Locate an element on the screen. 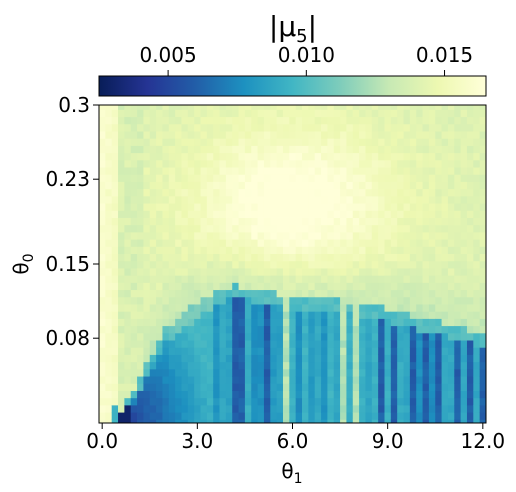 The width and height of the screenshot is (516, 492). y-tick-label: 0.08 is located at coordinates (67, 338).